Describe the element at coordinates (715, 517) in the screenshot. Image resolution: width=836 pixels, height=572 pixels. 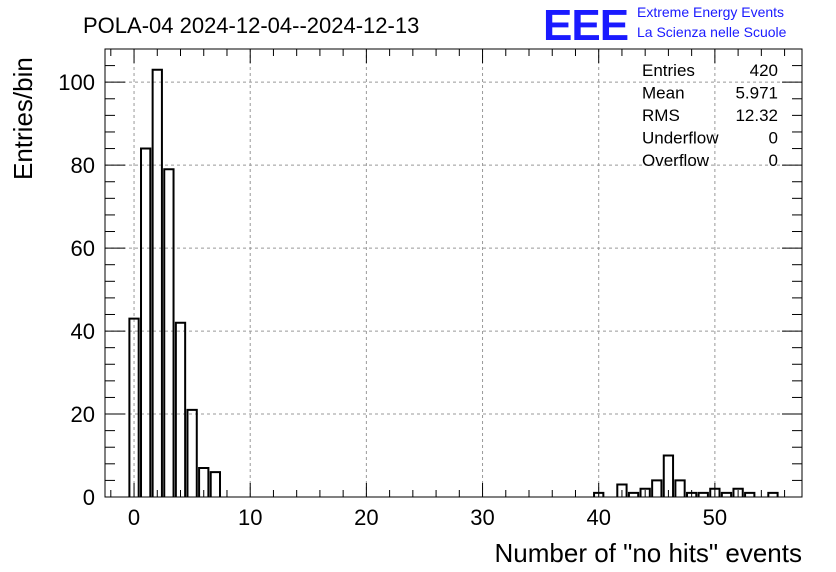
I see `x-tick-label: 50` at that location.